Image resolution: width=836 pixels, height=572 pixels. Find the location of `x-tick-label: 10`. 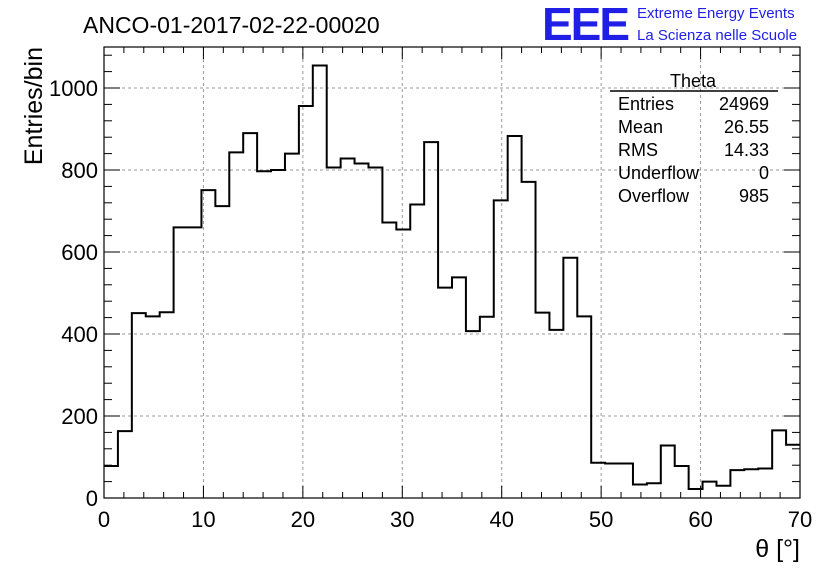

x-tick-label: 10 is located at coordinates (203, 519).